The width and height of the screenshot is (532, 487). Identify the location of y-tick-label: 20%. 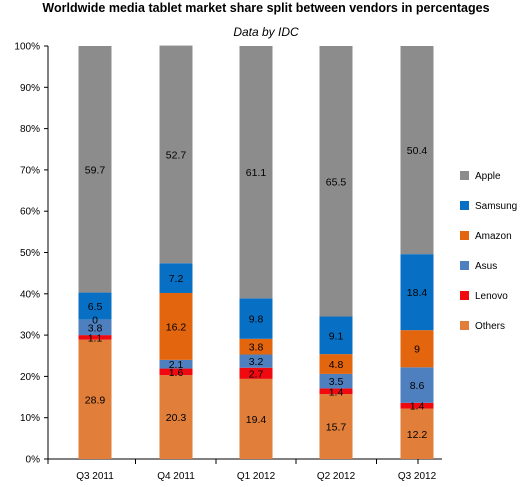
(30, 377).